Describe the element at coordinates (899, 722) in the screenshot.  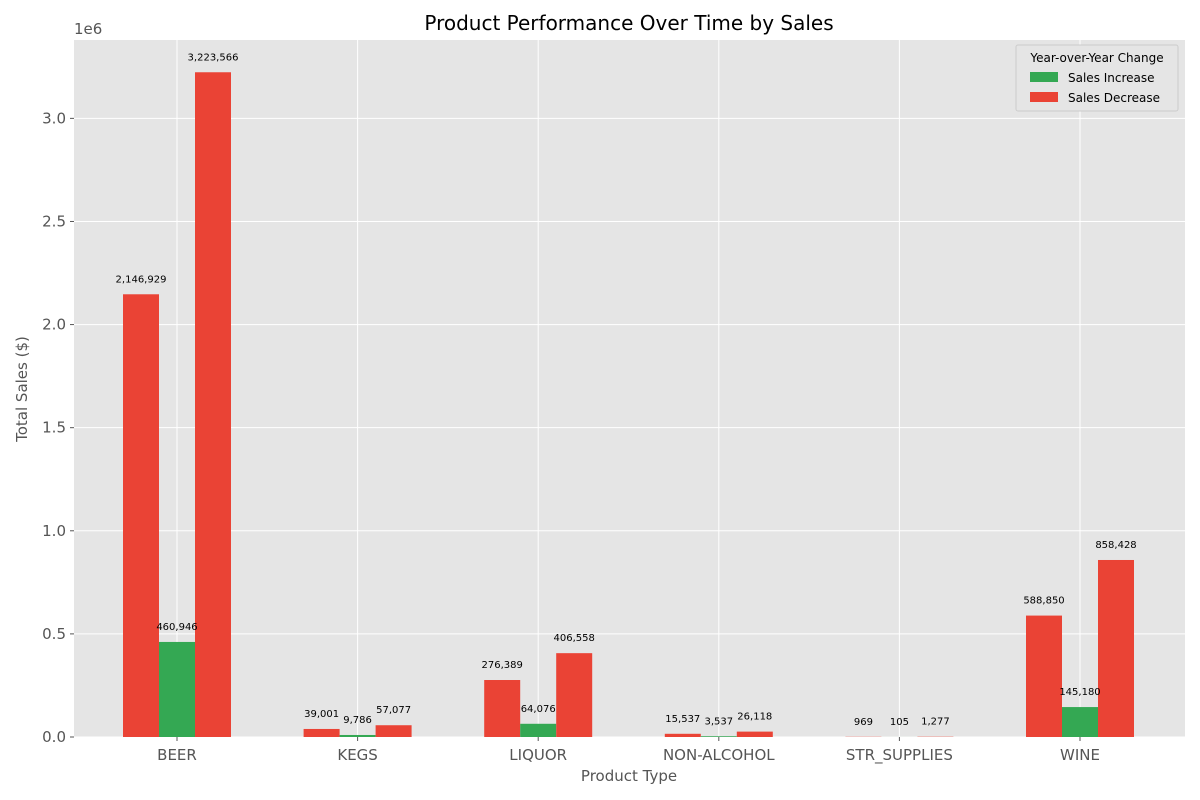
I see `data-label: 105` at that location.